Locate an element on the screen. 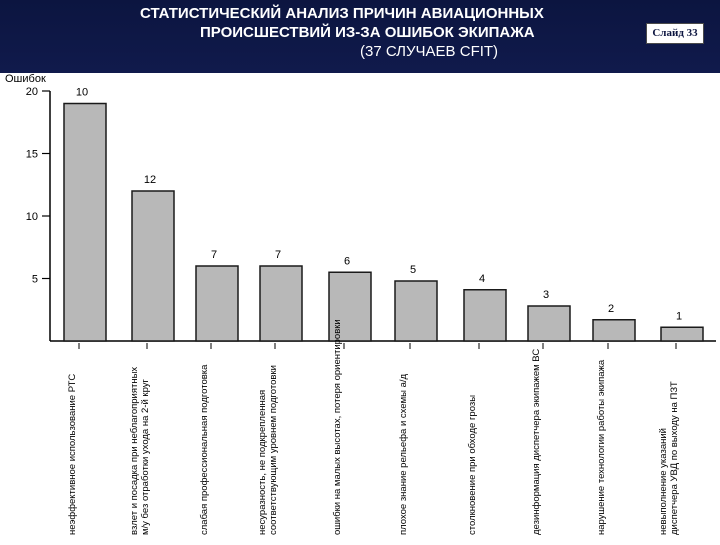  category-label: неэффективное использование РТС is located at coordinates (72, 454).